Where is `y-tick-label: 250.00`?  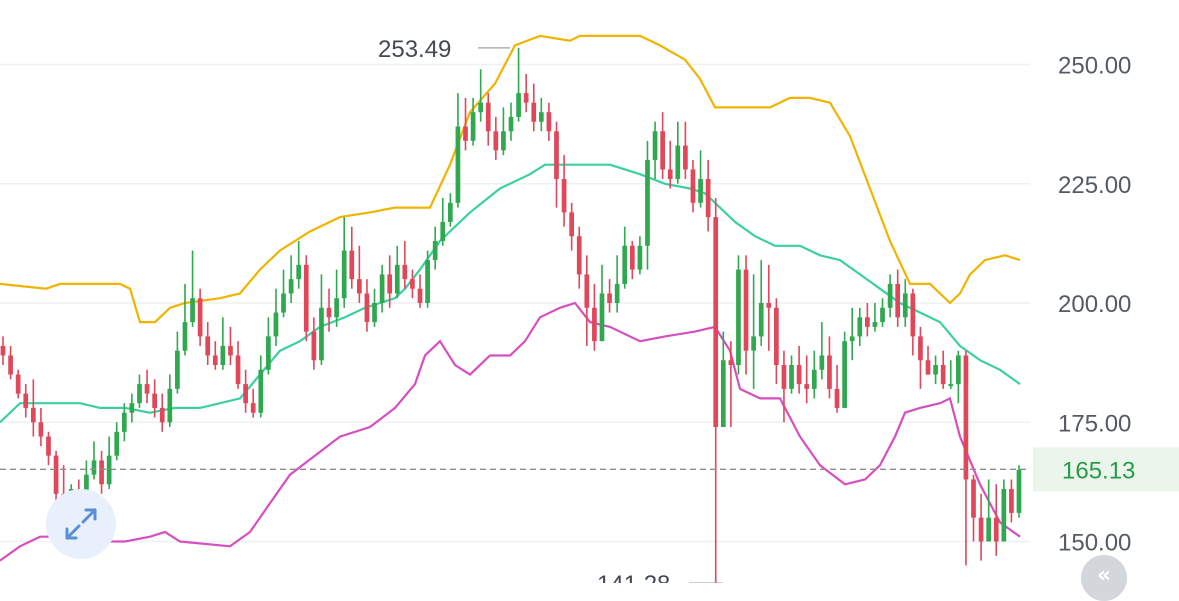
y-tick-label: 250.00 is located at coordinates (1094, 66).